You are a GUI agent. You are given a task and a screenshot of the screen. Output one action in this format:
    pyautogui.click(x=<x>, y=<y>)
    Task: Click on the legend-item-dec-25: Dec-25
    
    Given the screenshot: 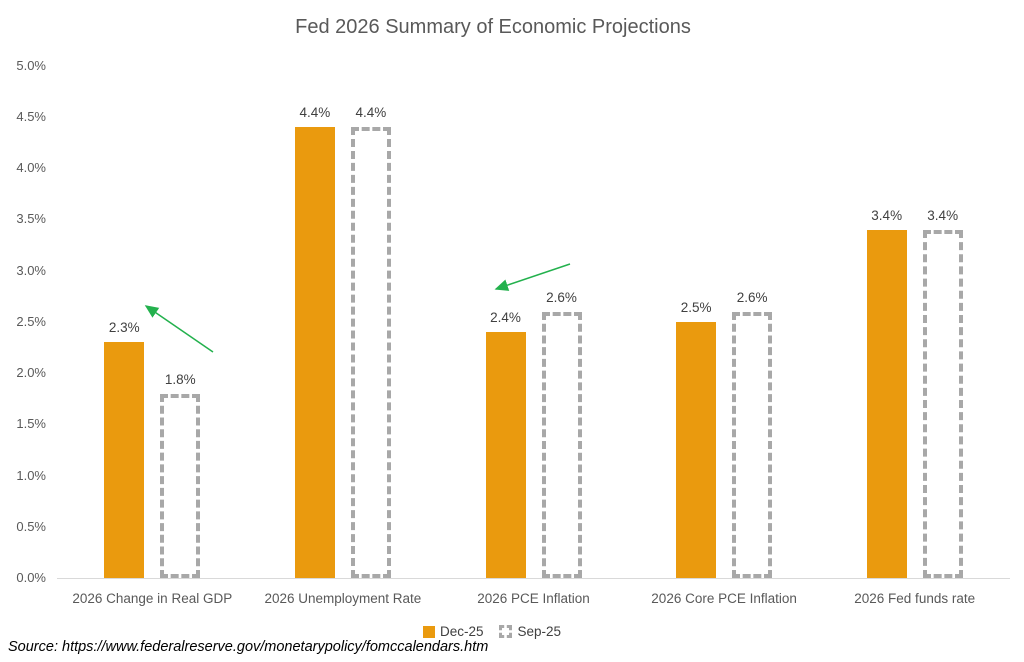 What is the action you would take?
    pyautogui.click(x=453, y=631)
    